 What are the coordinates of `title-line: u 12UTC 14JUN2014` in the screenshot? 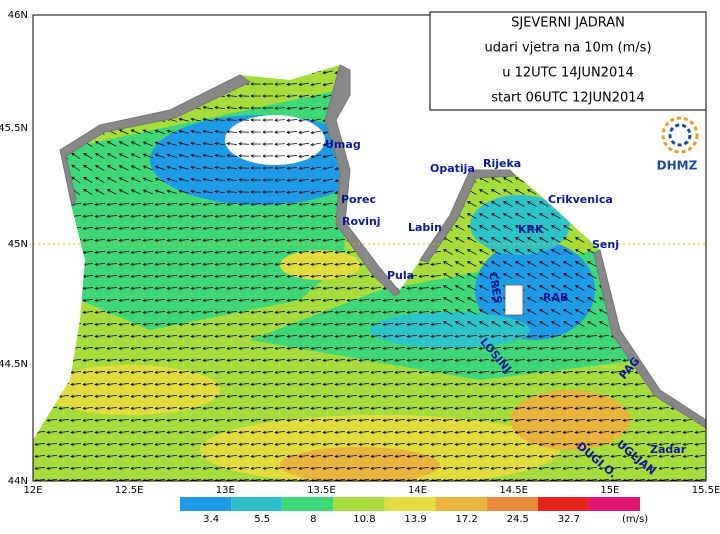 It's located at (568, 73).